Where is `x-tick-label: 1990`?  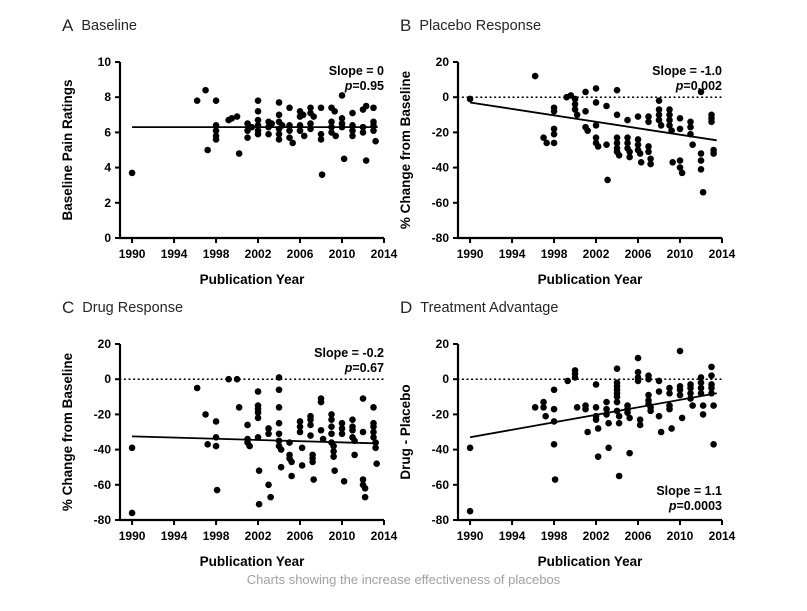 x-tick-label: 1990 is located at coordinates (132, 536).